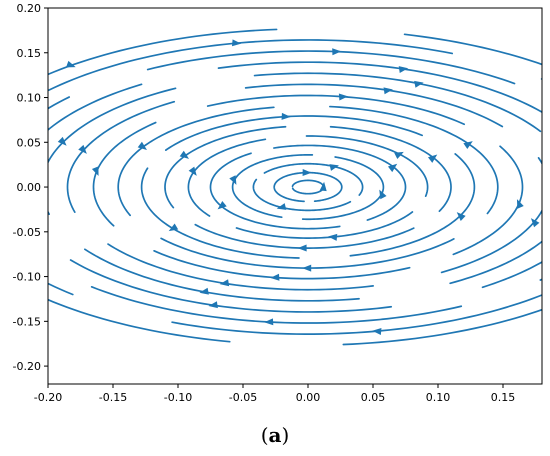 The image size is (550, 456). I want to click on caption-open-paren: (, so click(264, 435).